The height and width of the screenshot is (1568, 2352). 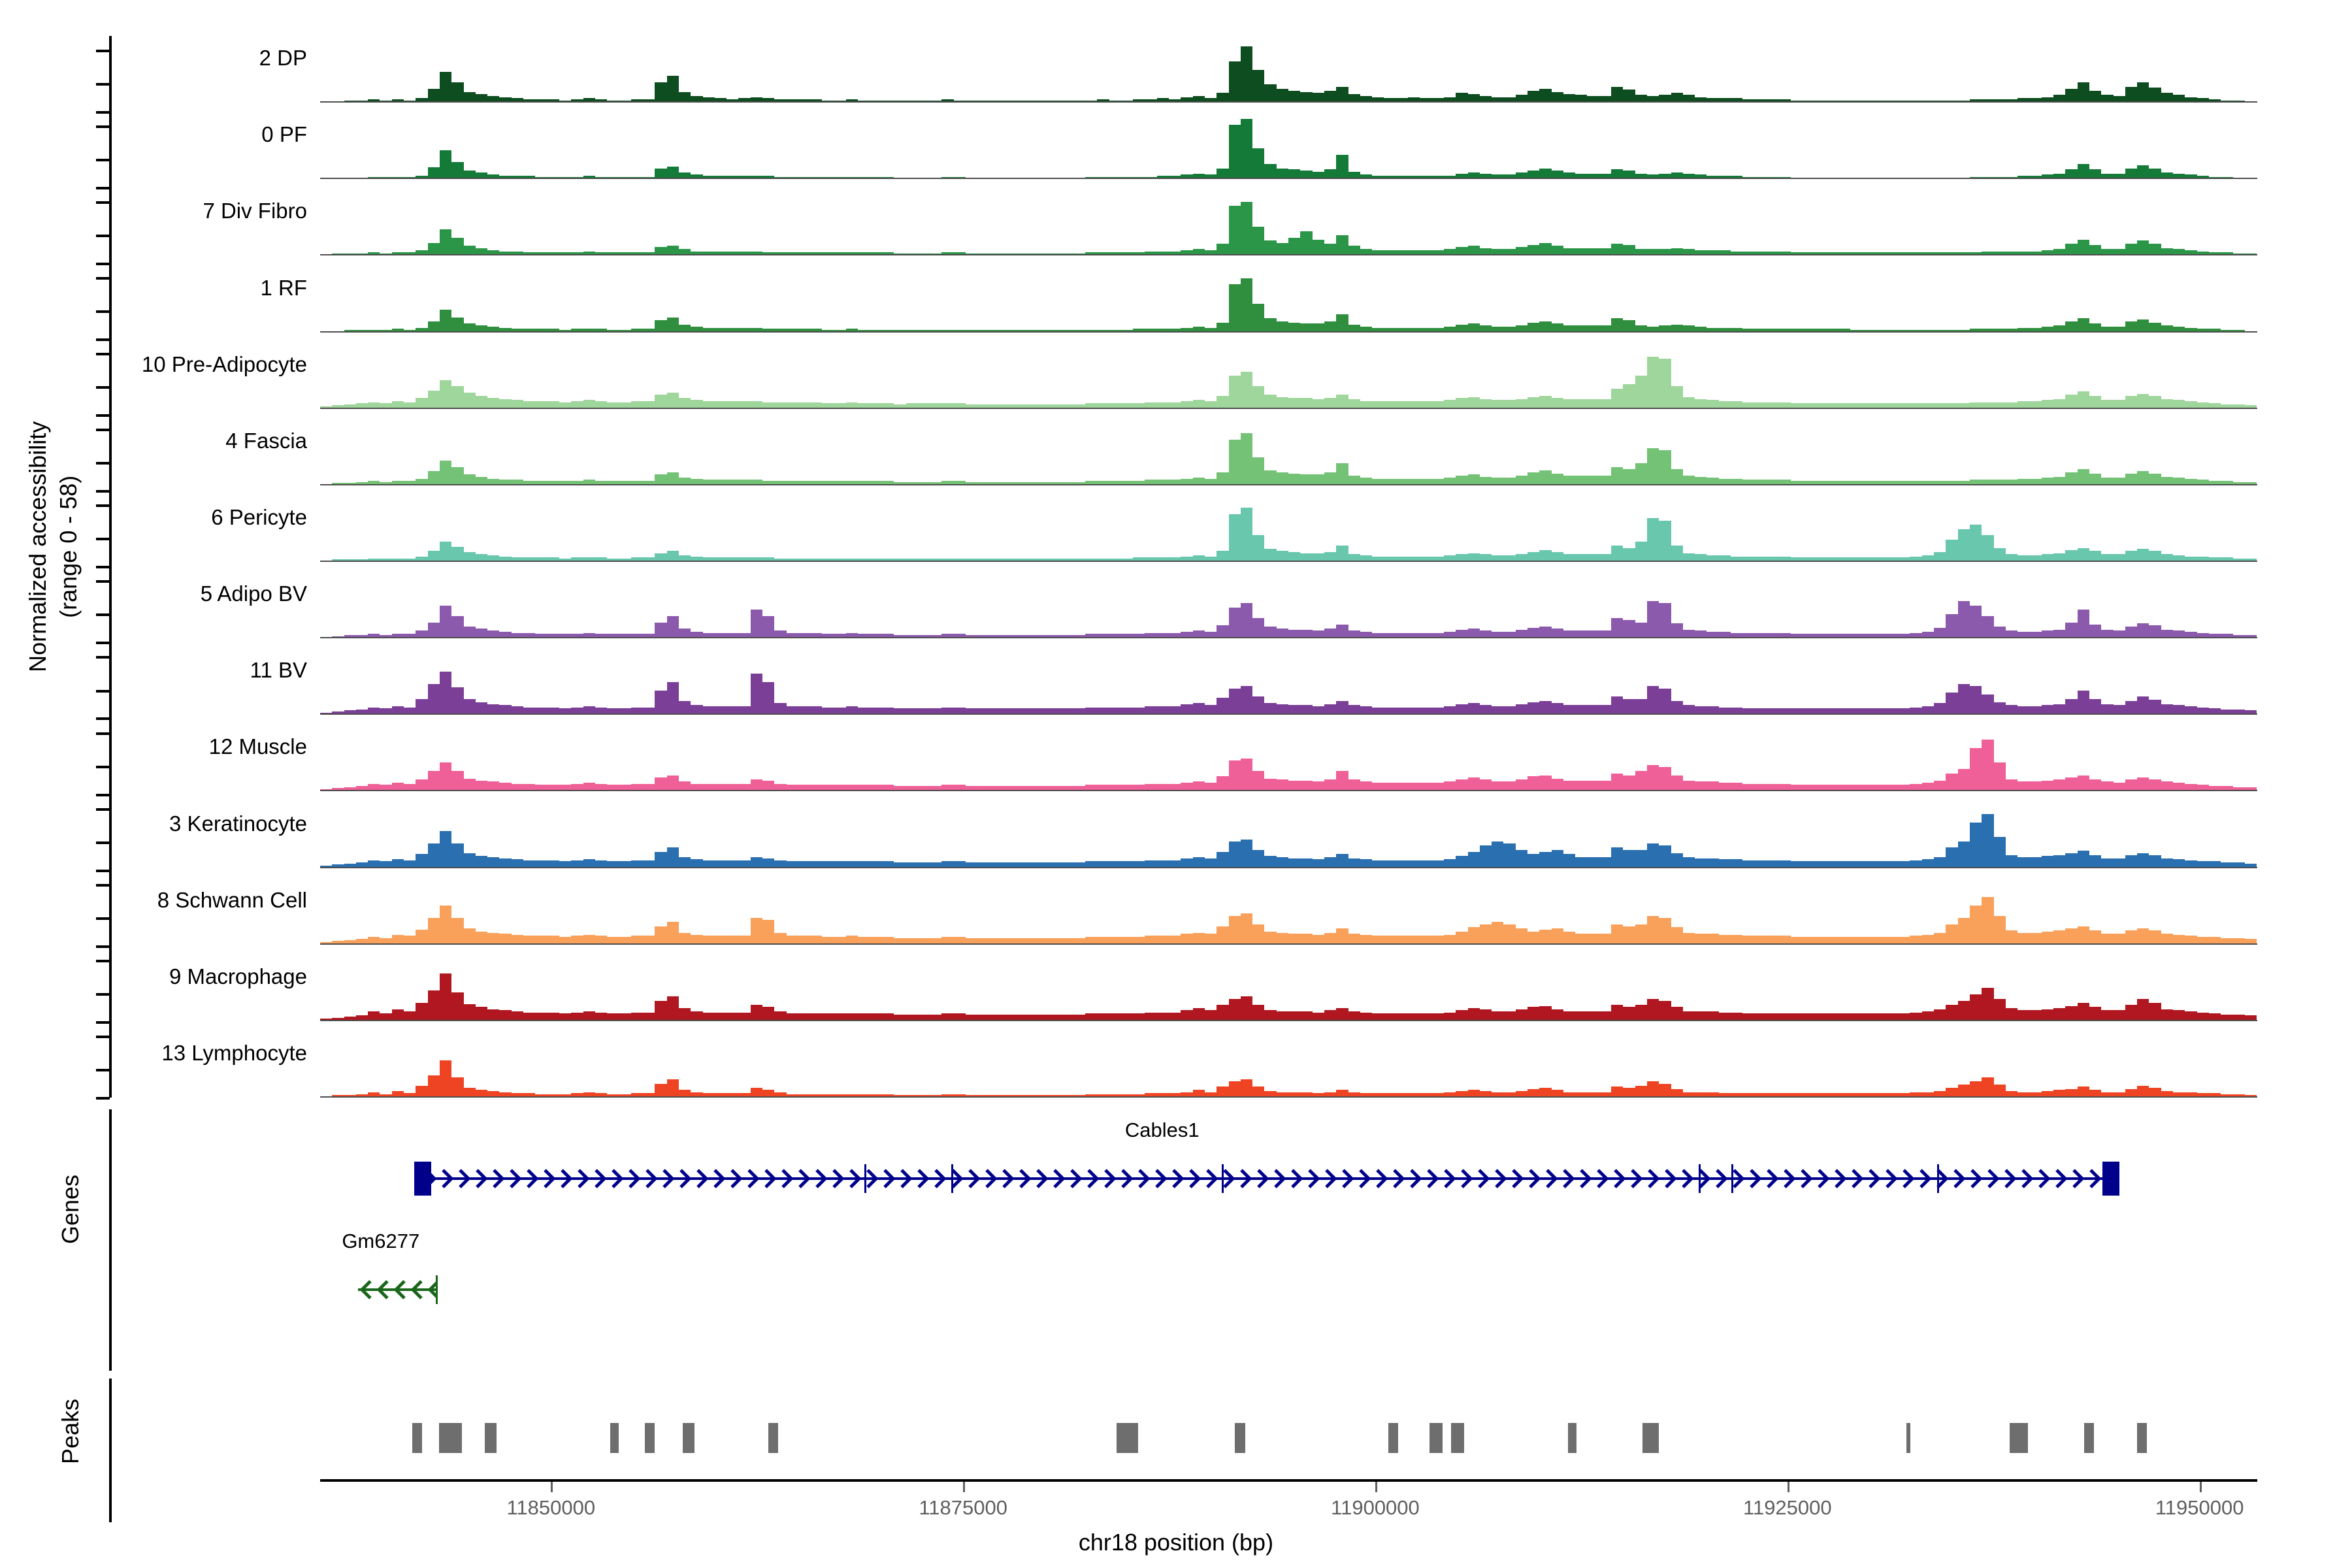 What do you see at coordinates (253, 593) in the screenshot?
I see `track-label: 5 Adipo BV` at bounding box center [253, 593].